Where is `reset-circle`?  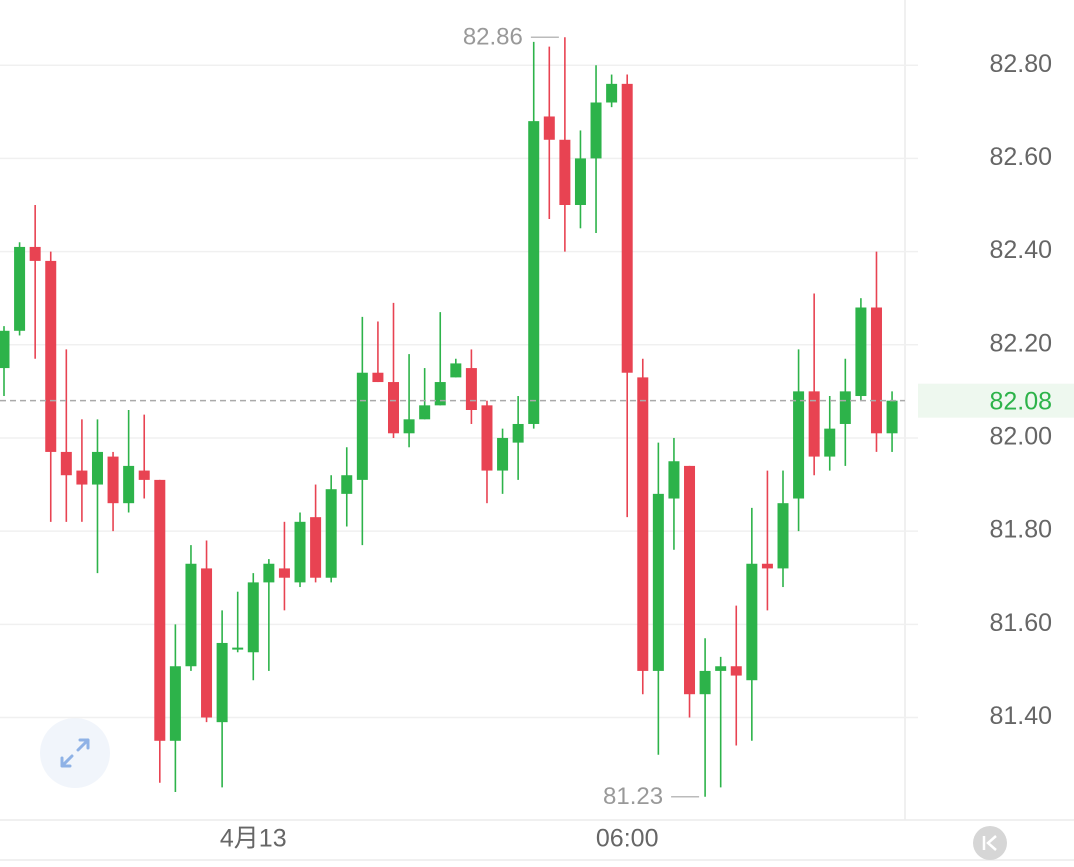
reset-circle is located at coordinates (990, 843).